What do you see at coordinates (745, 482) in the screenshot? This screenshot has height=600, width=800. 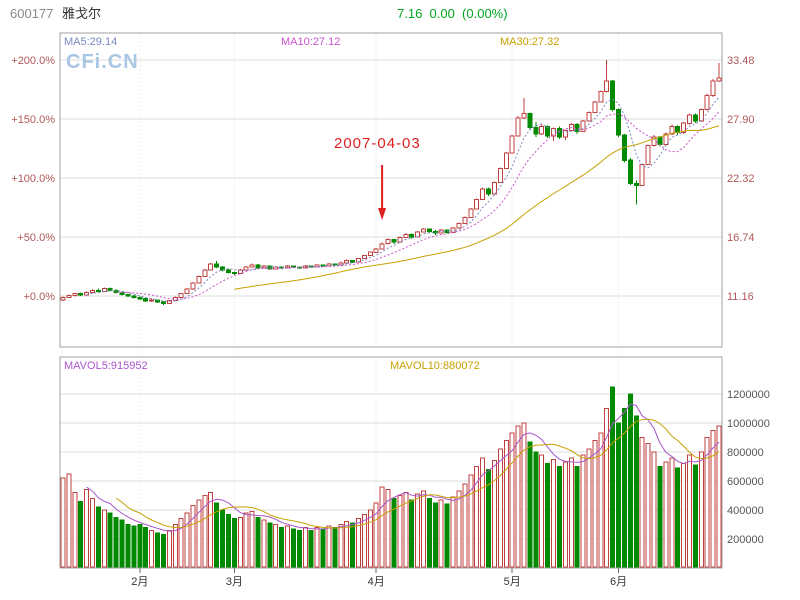 I see `svg-text: 600000` at bounding box center [745, 482].